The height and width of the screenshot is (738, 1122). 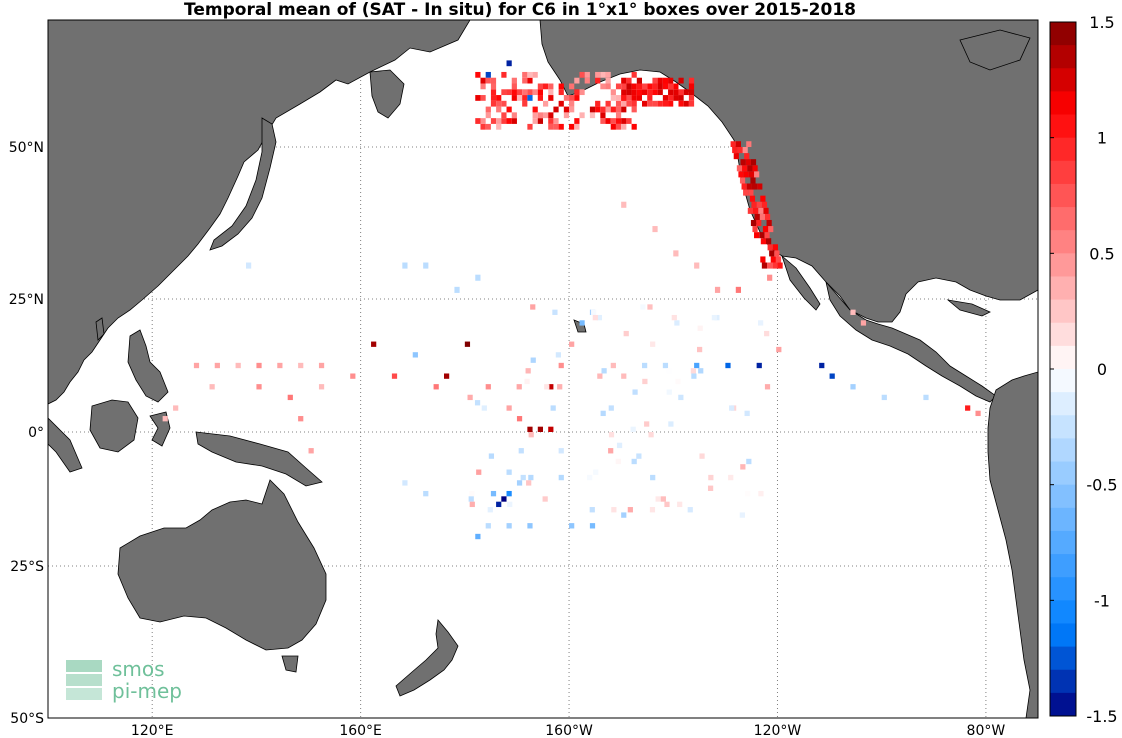 What do you see at coordinates (1101, 22) in the screenshot?
I see `colorbar-tick-label: 1.5` at bounding box center [1101, 22].